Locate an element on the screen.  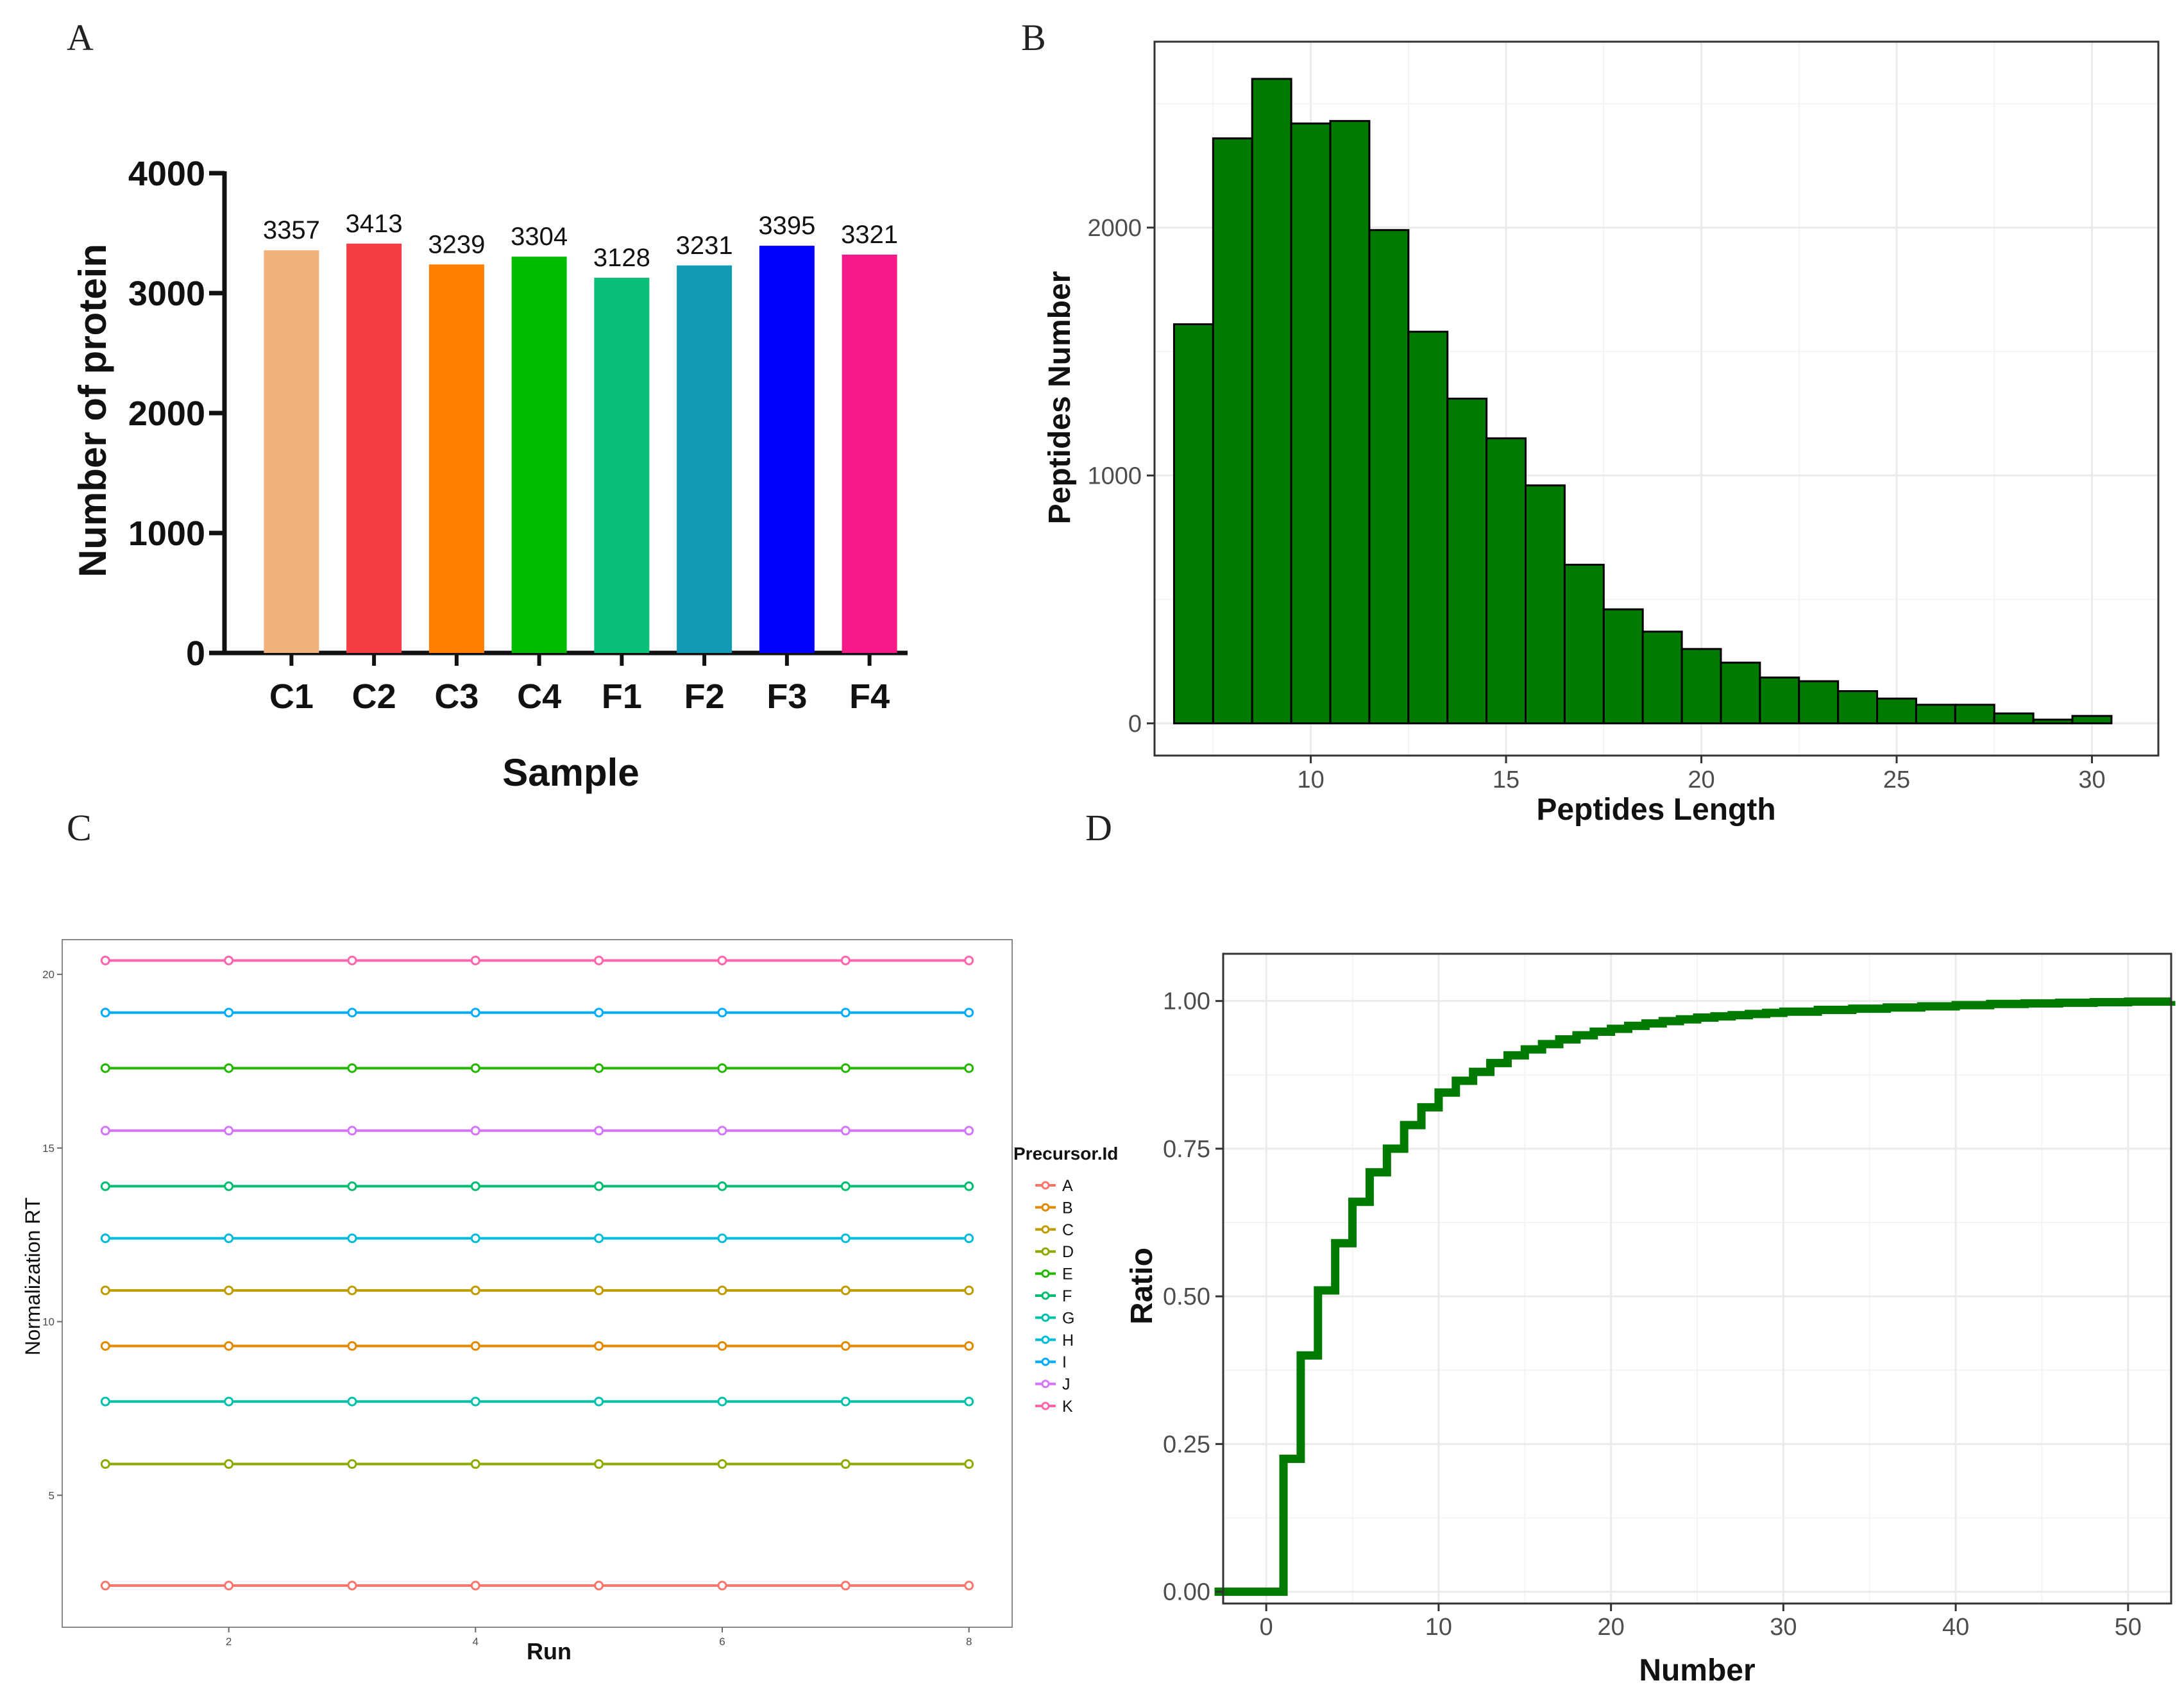
a-y-tick-label: 2000 is located at coordinates (167, 413).